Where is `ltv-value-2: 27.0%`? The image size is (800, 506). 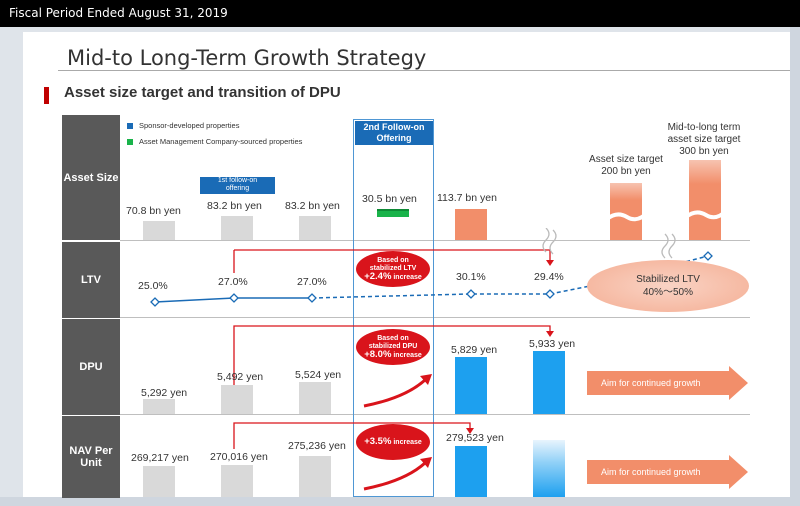
ltv-value-2: 27.0% is located at coordinates (233, 282).